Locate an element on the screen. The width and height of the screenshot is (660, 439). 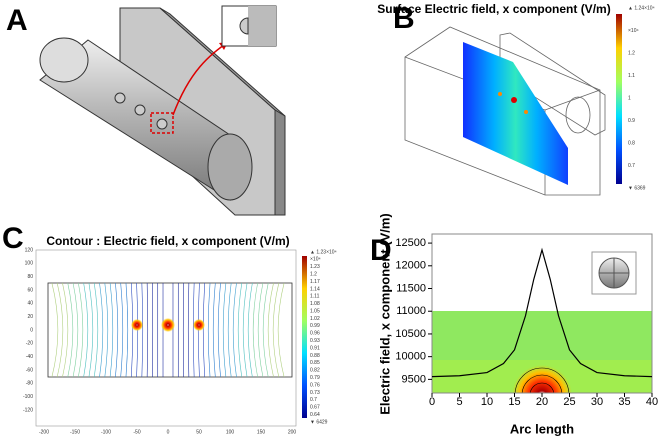
y-tick-label: 12500 is located at coordinates (410, 243).